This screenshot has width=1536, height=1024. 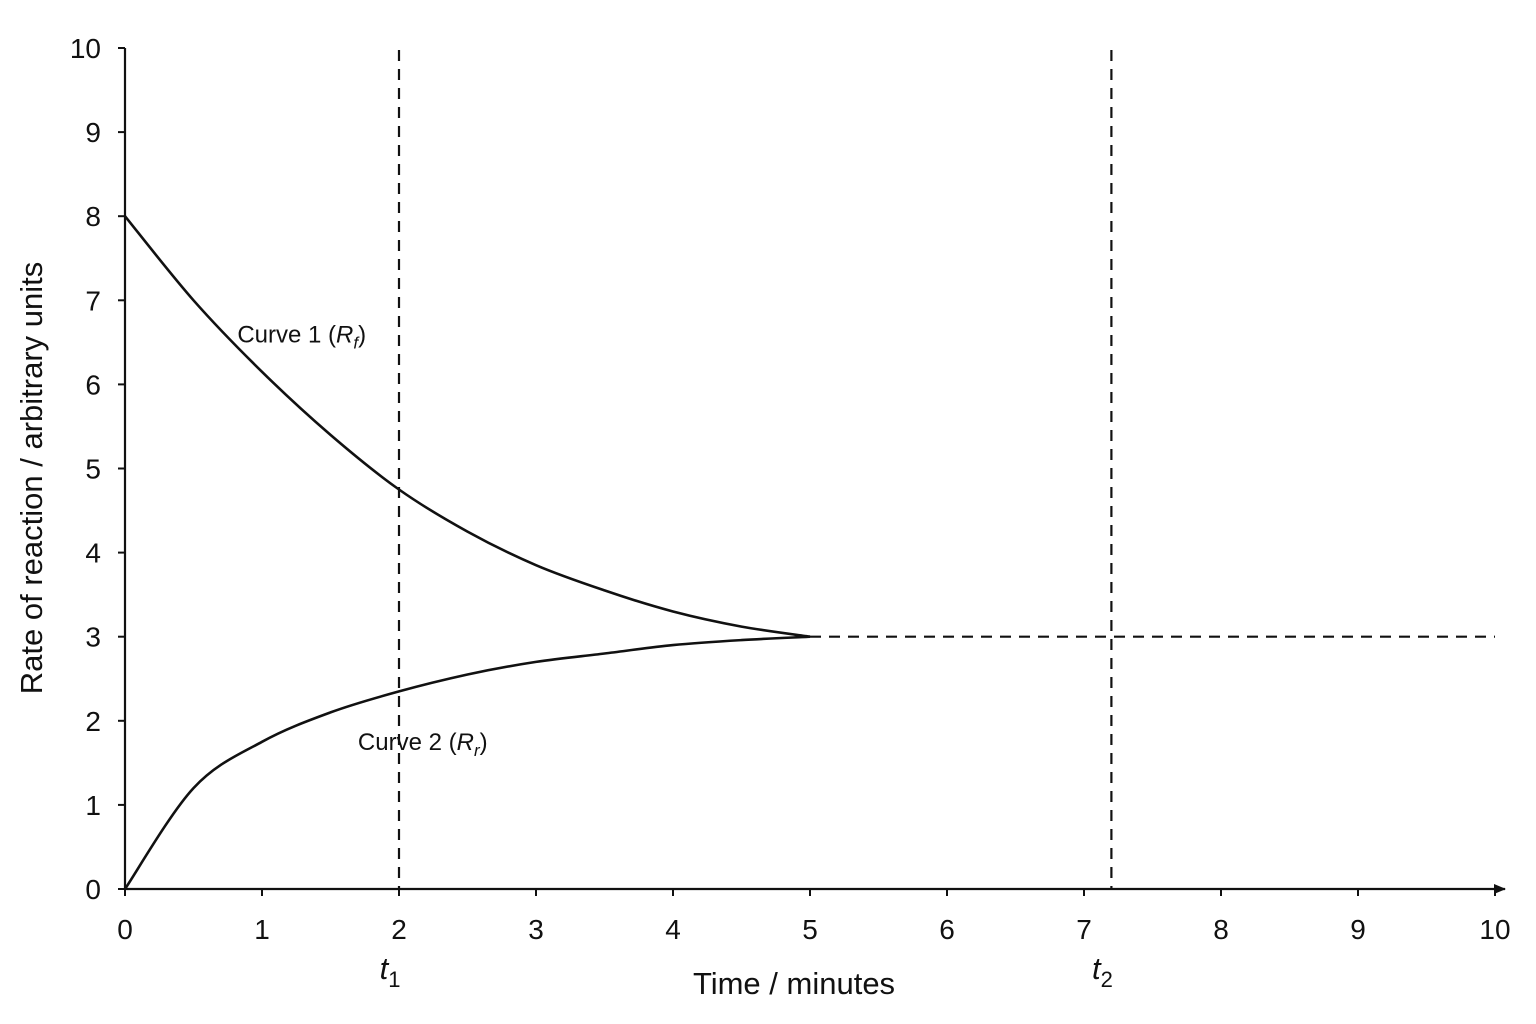 I want to click on y-axis-title: Rate of reaction / arbitrary units, so click(x=31, y=478).